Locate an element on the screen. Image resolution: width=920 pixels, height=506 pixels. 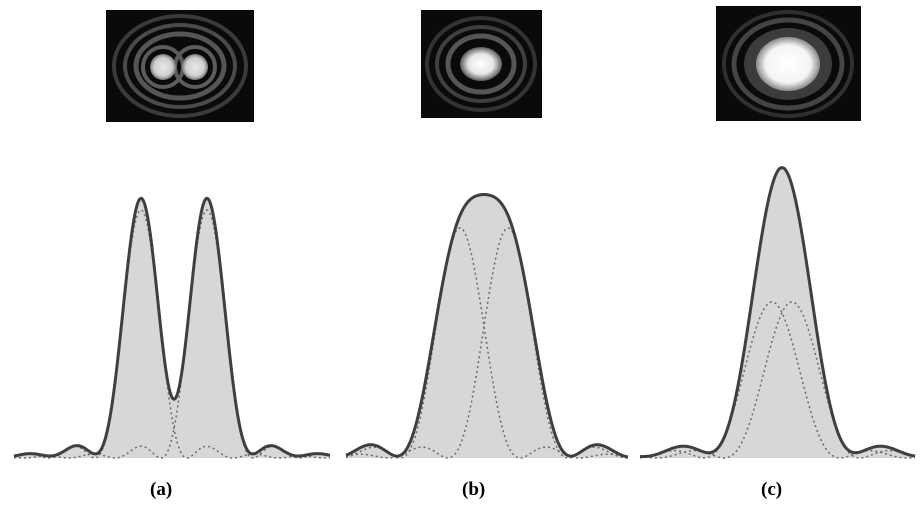
caption-a: (a) is located at coordinates (161, 489).